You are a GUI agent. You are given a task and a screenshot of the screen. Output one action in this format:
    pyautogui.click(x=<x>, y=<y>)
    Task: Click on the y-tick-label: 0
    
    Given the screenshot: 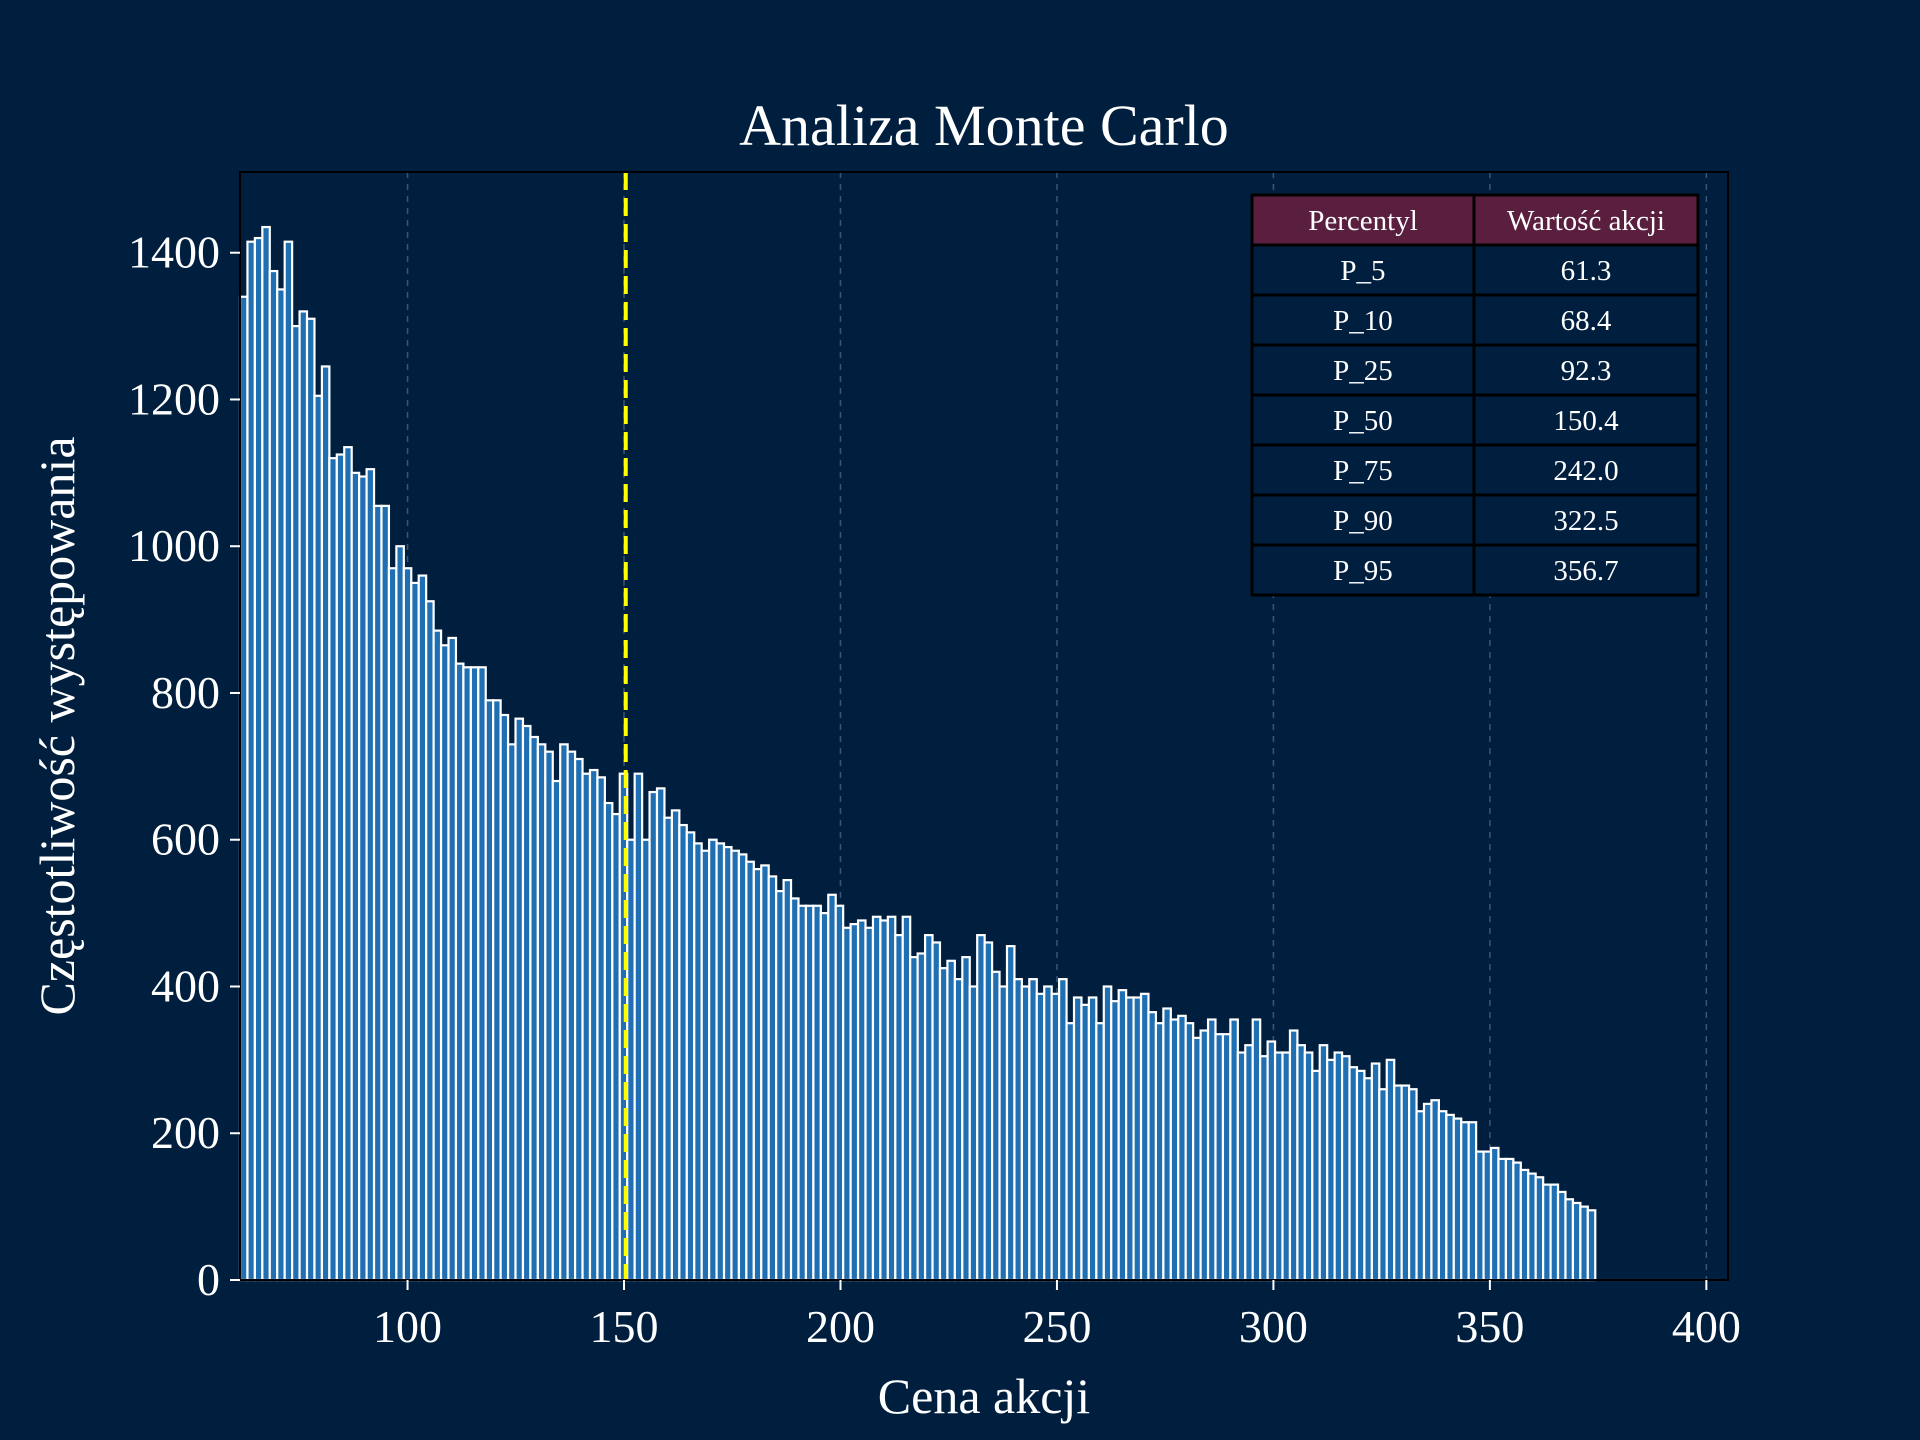 What is the action you would take?
    pyautogui.click(x=208, y=1279)
    